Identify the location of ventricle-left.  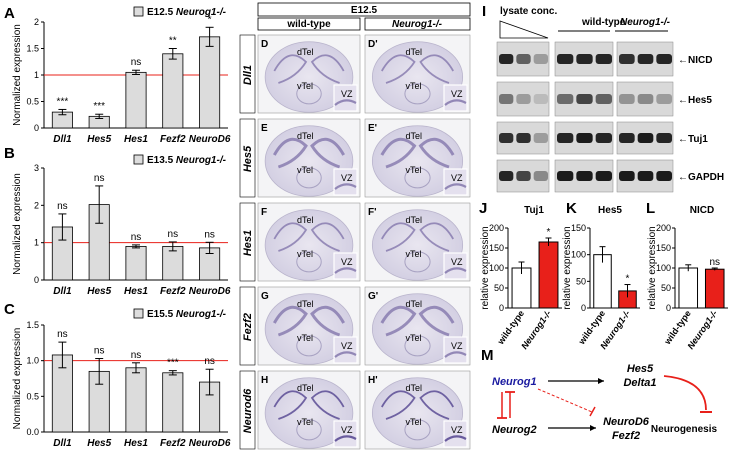
(290, 405).